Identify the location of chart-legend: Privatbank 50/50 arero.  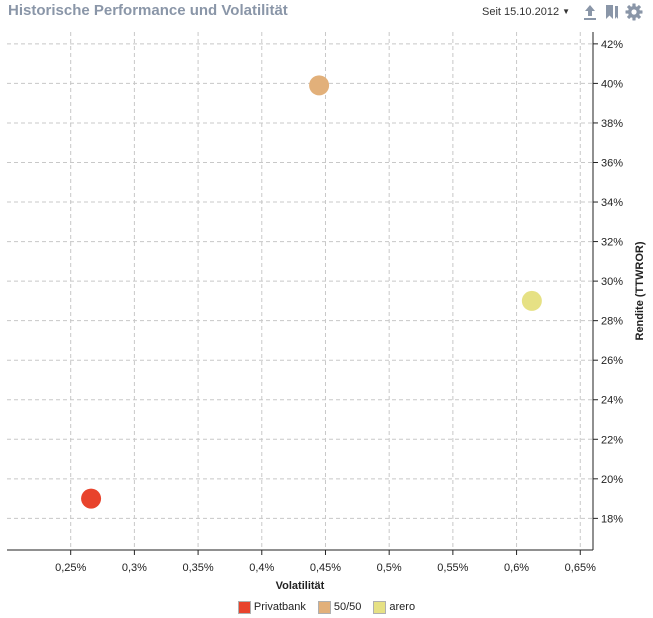
(326, 607).